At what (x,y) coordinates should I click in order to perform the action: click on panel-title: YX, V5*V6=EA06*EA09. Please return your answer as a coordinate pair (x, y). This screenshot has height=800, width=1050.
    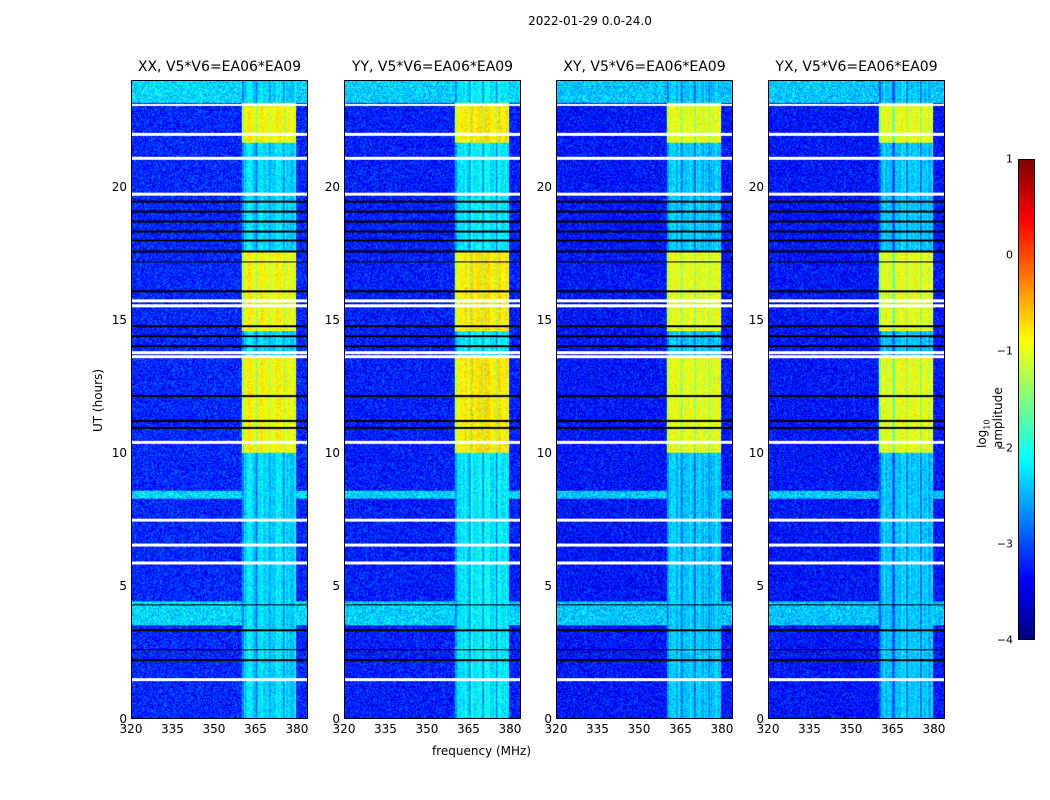
    Looking at the image, I should click on (856, 67).